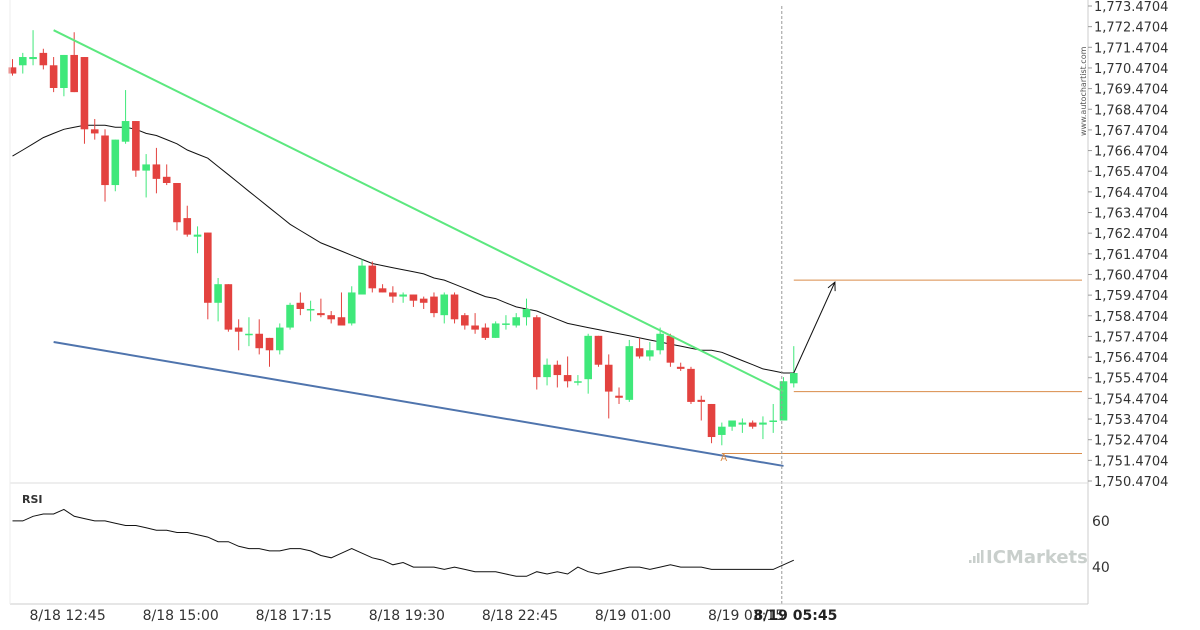 Image resolution: width=1200 pixels, height=630 pixels. Describe the element at coordinates (1131, 152) in the screenshot. I see `y-tick-label: 1,766.4704` at that location.